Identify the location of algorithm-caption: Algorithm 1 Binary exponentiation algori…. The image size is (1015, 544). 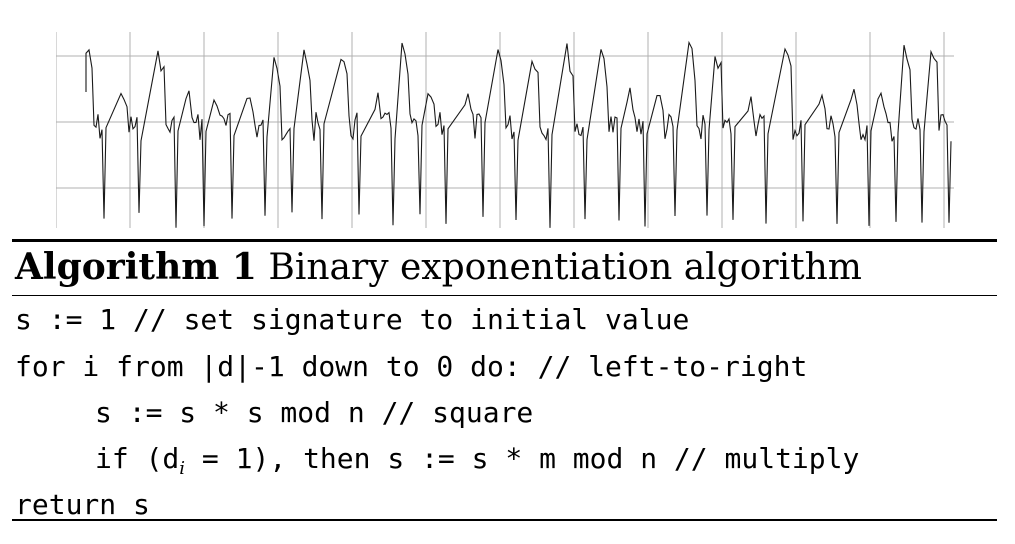
(438, 267).